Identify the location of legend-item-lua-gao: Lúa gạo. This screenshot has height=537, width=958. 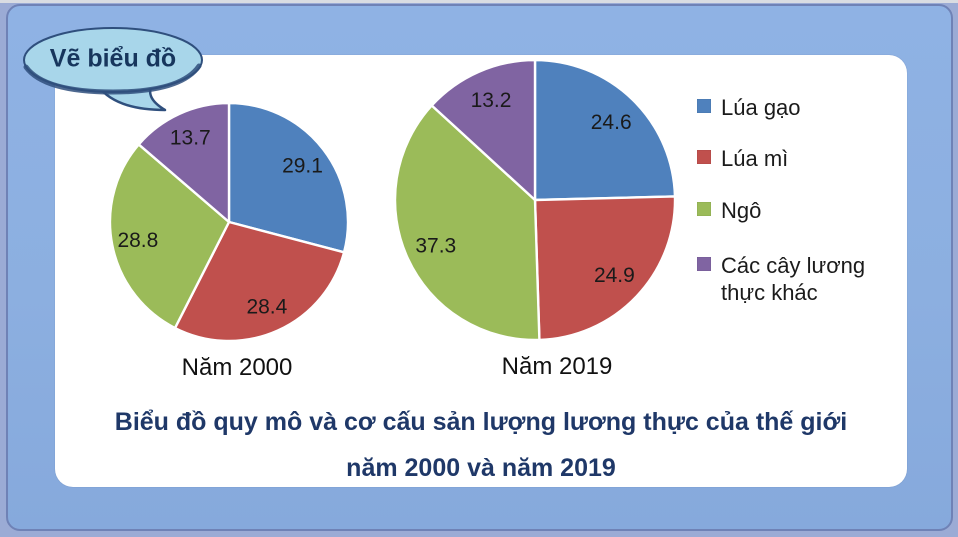
(793, 107).